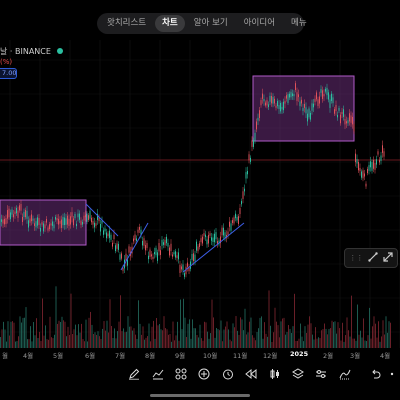  Describe the element at coordinates (375, 375) in the screenshot. I see `undo-icon` at that location.